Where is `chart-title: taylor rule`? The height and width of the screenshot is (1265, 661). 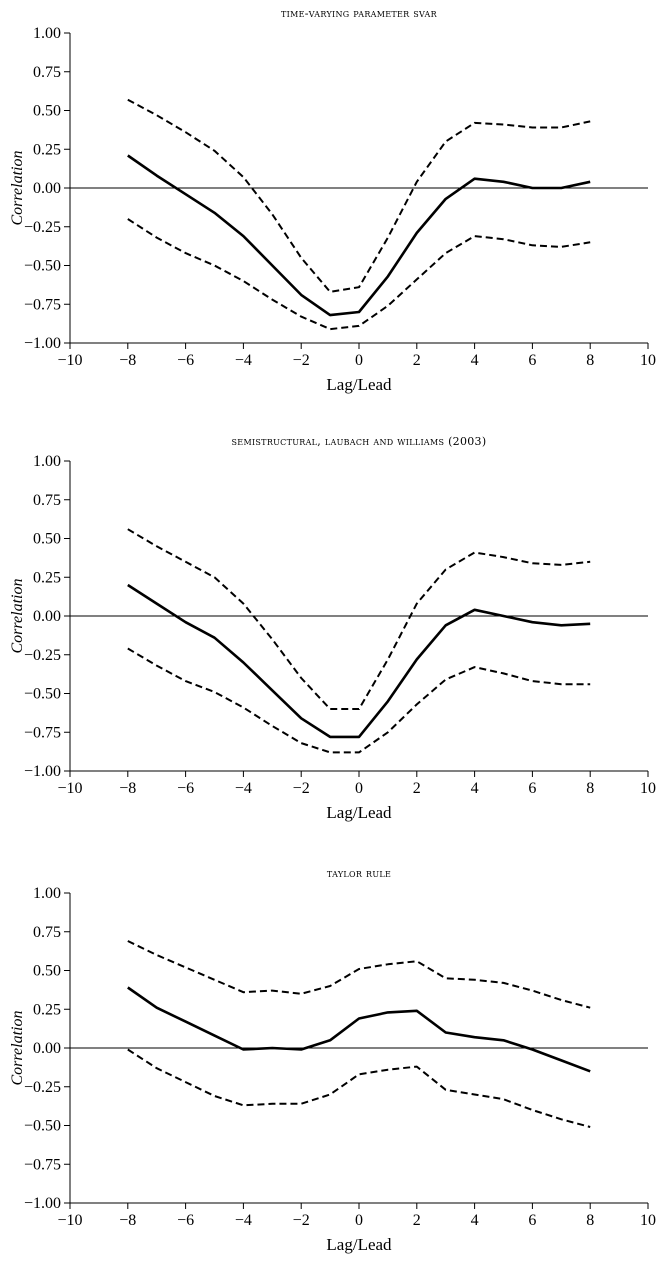 chart-title: taylor rule is located at coordinates (359, 873).